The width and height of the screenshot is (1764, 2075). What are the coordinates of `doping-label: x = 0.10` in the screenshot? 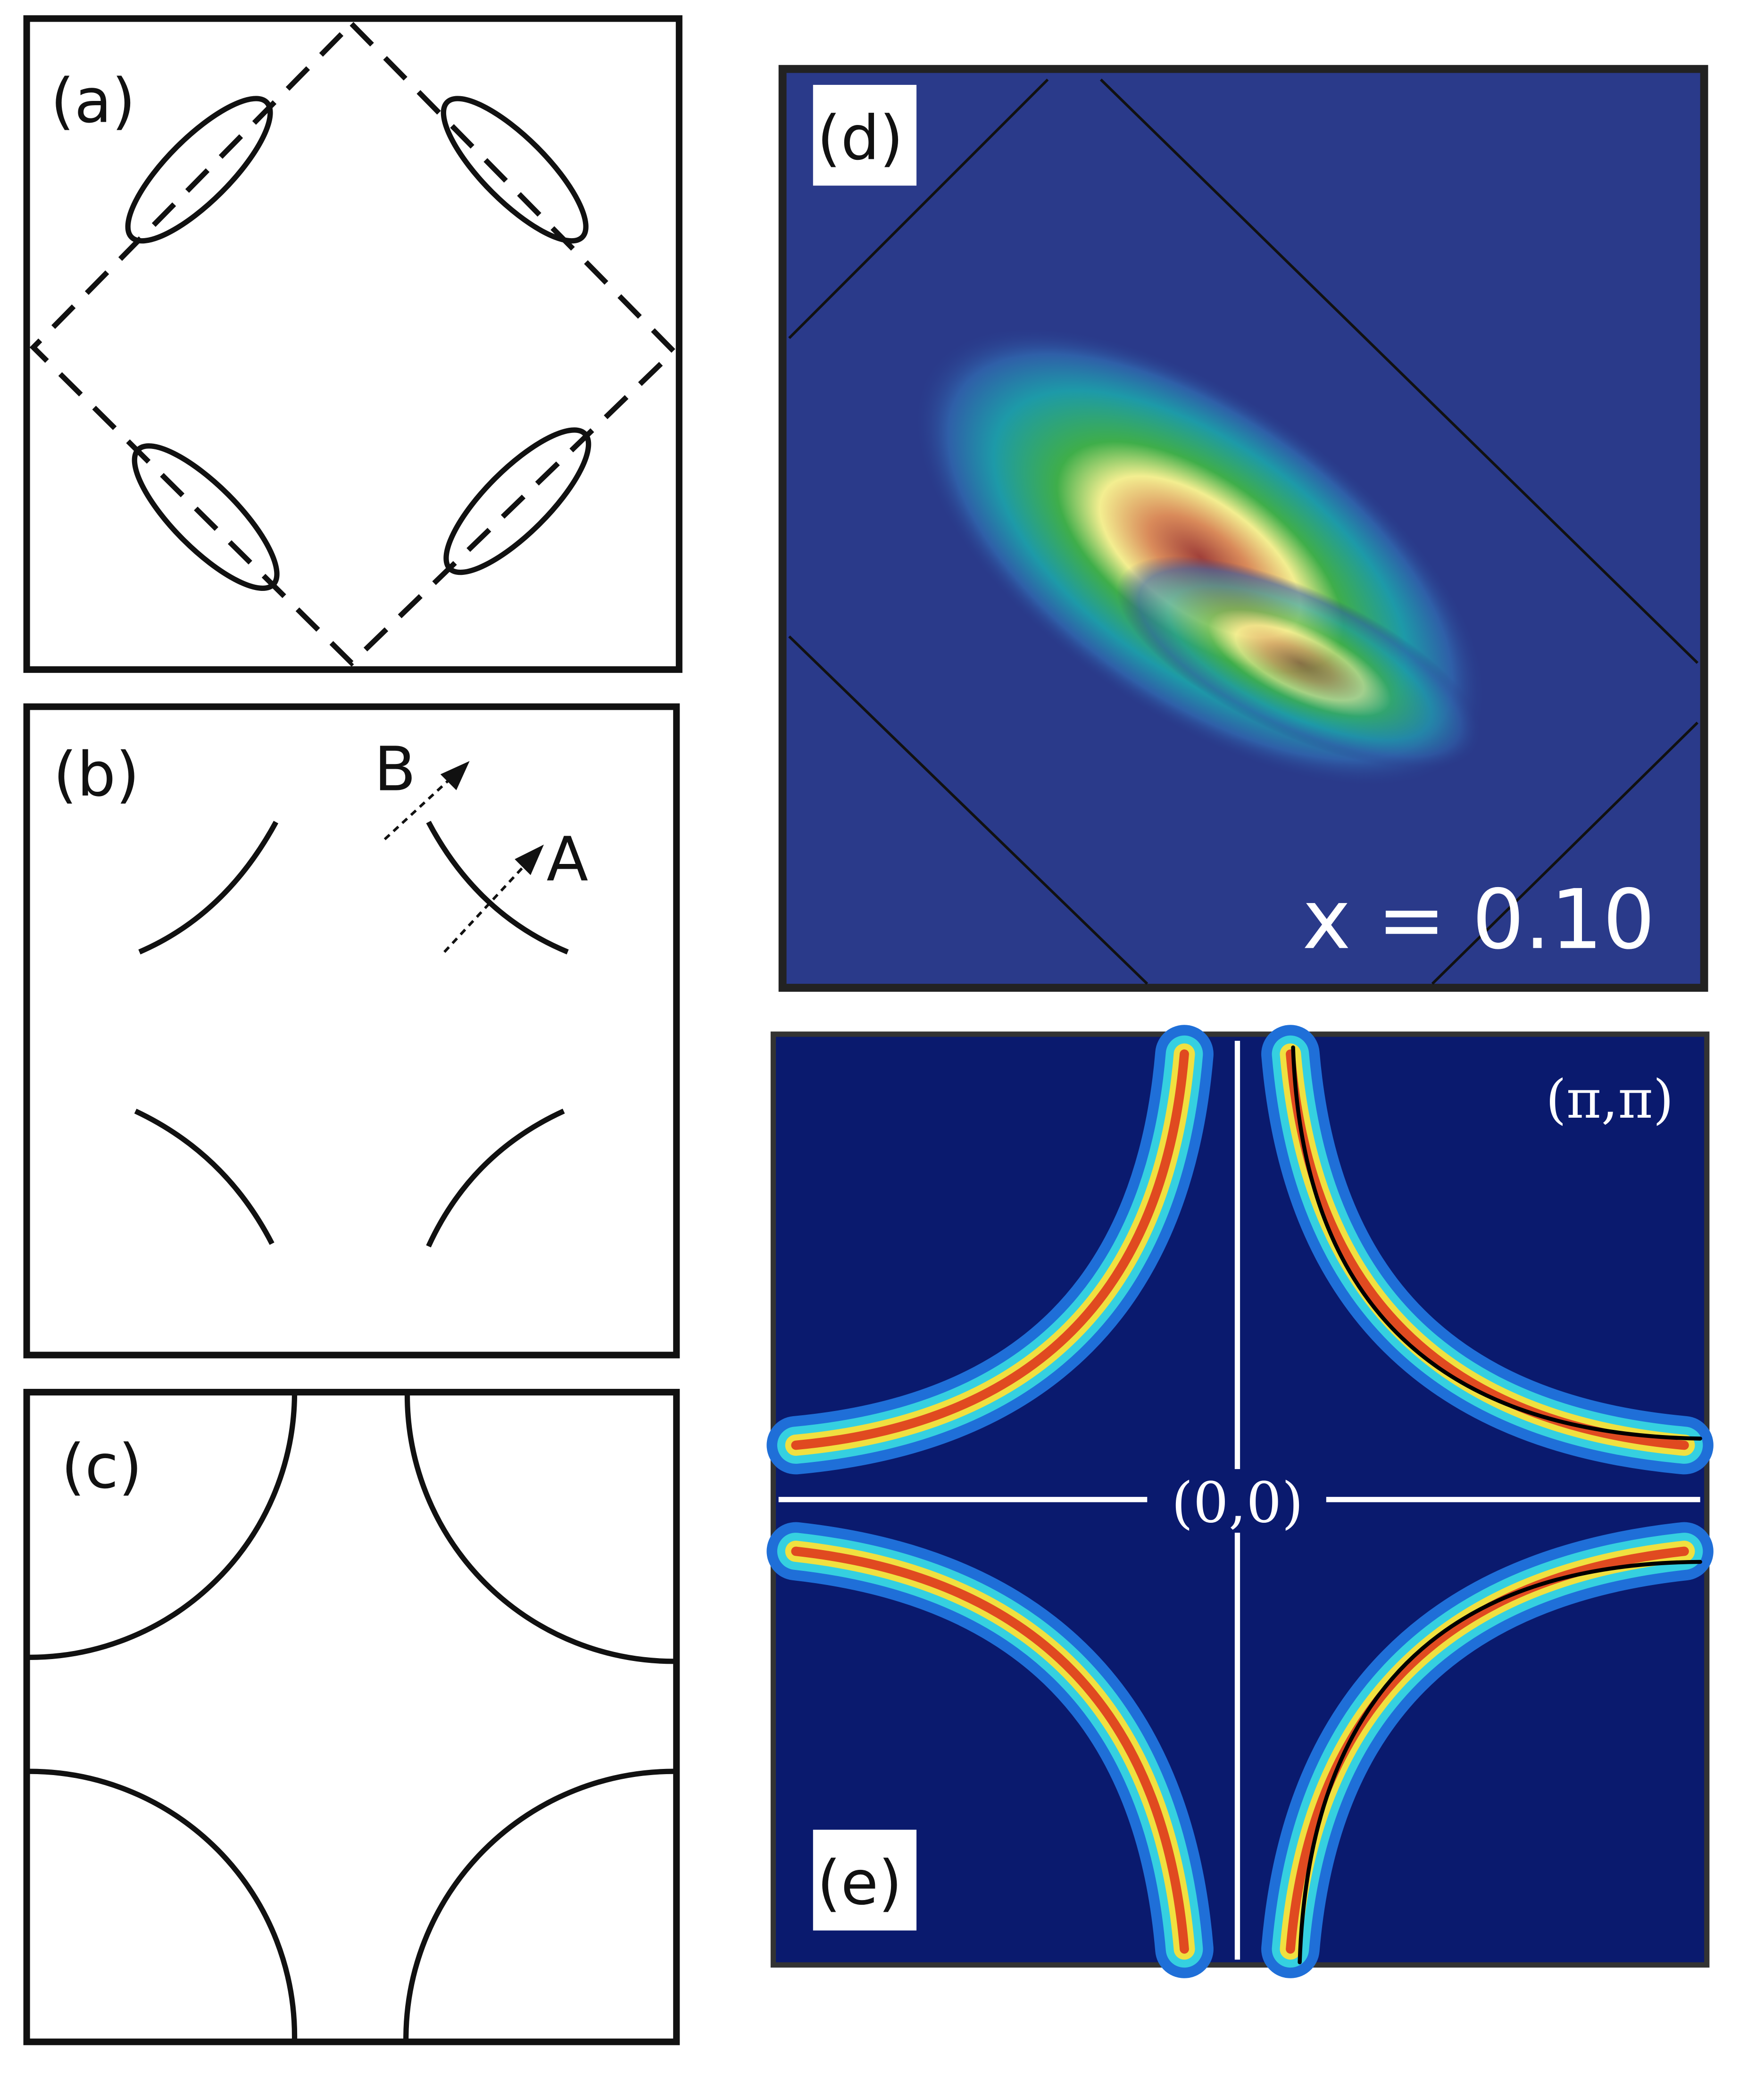 It's located at (1479, 920).